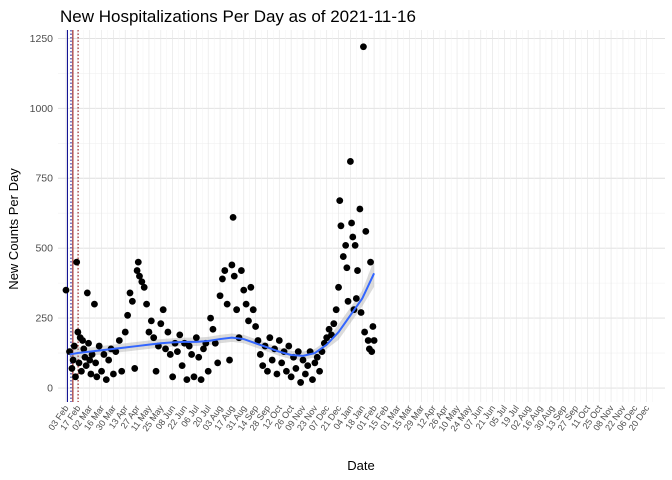  I want to click on y-tick-label: 1250, so click(42, 39).